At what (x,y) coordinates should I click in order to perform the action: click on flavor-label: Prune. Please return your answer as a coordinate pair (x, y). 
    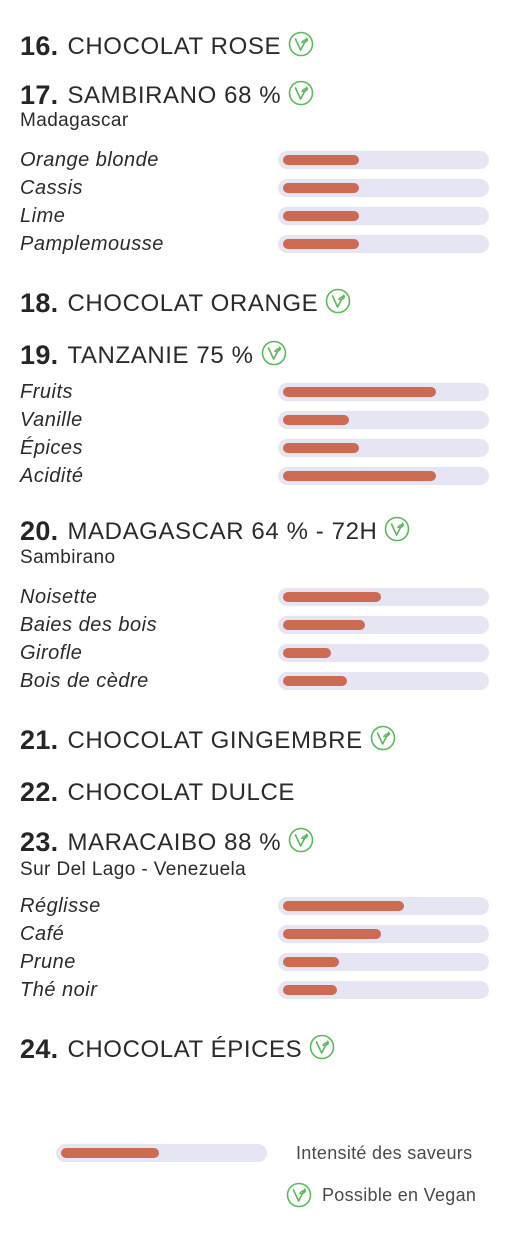
    Looking at the image, I should click on (48, 962).